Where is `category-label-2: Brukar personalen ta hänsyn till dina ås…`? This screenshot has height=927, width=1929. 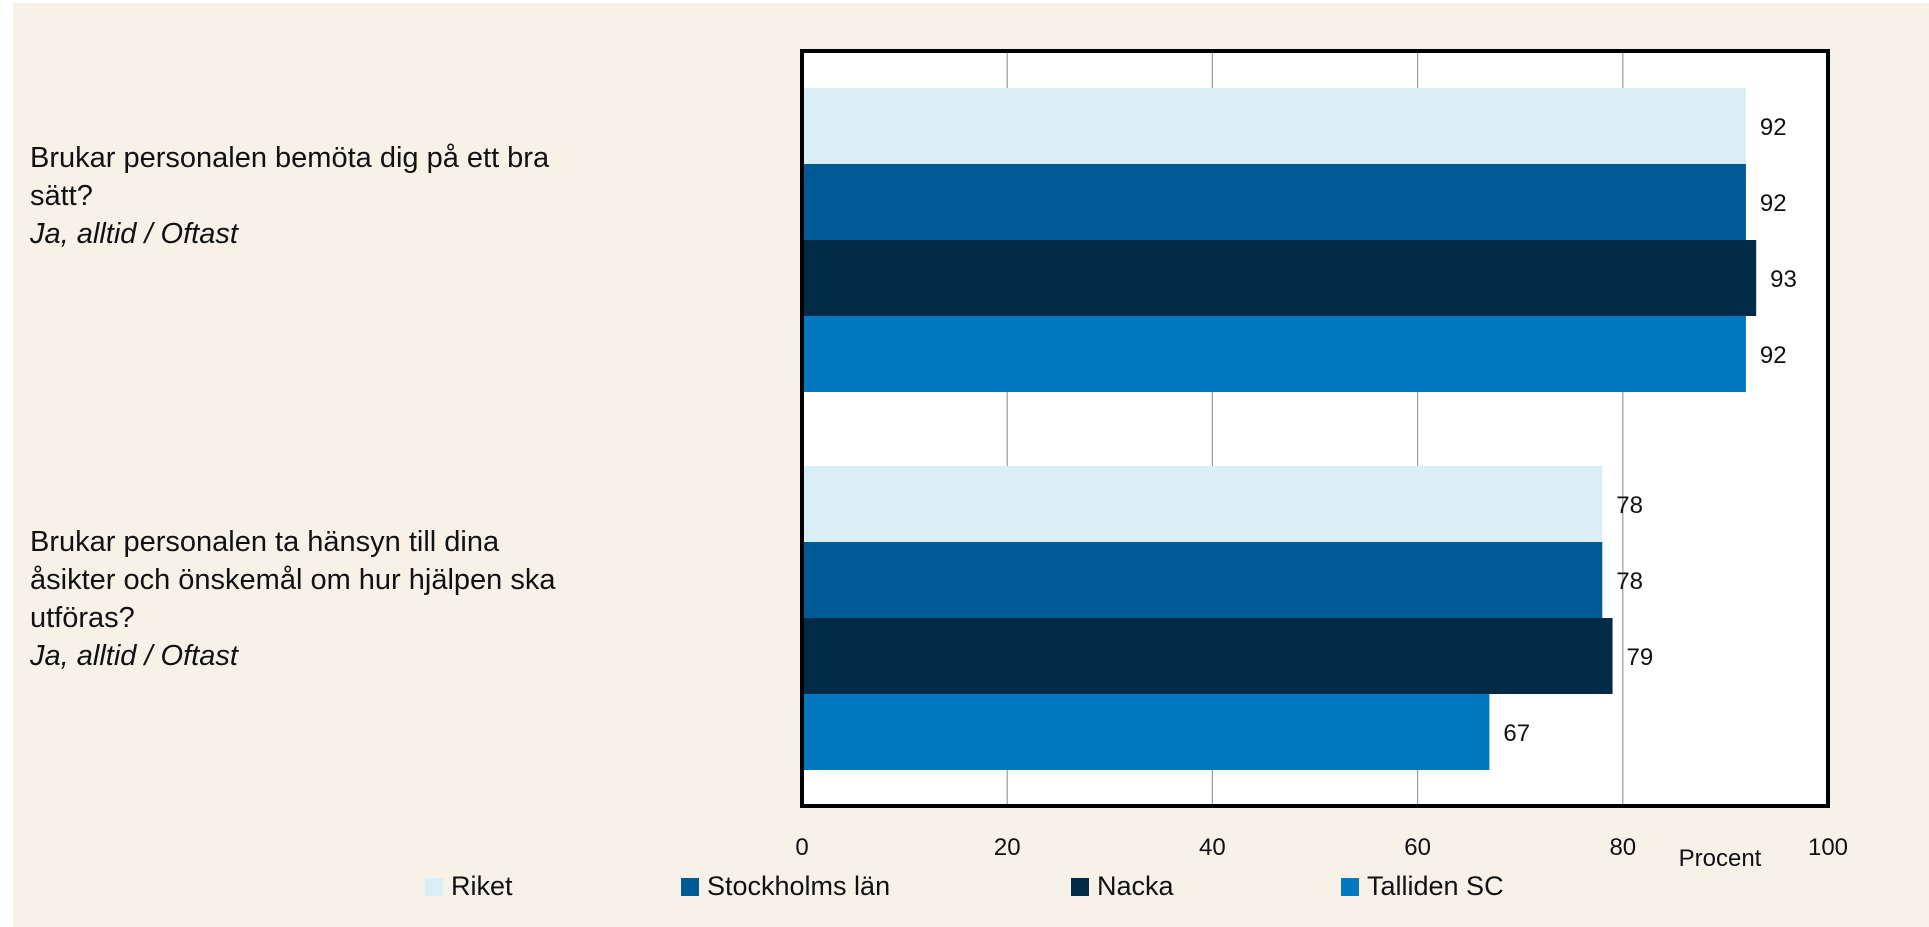
category-label-2: Brukar personalen ta hänsyn till dina ås… is located at coordinates (310, 599).